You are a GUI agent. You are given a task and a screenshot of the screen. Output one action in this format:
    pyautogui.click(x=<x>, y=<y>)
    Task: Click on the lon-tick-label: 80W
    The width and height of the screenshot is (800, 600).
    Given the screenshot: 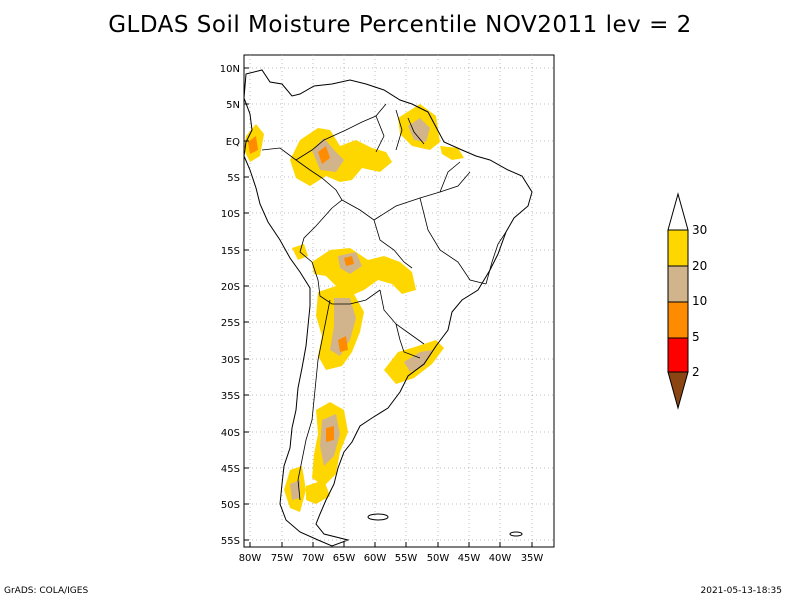 What is the action you would take?
    pyautogui.click(x=250, y=558)
    